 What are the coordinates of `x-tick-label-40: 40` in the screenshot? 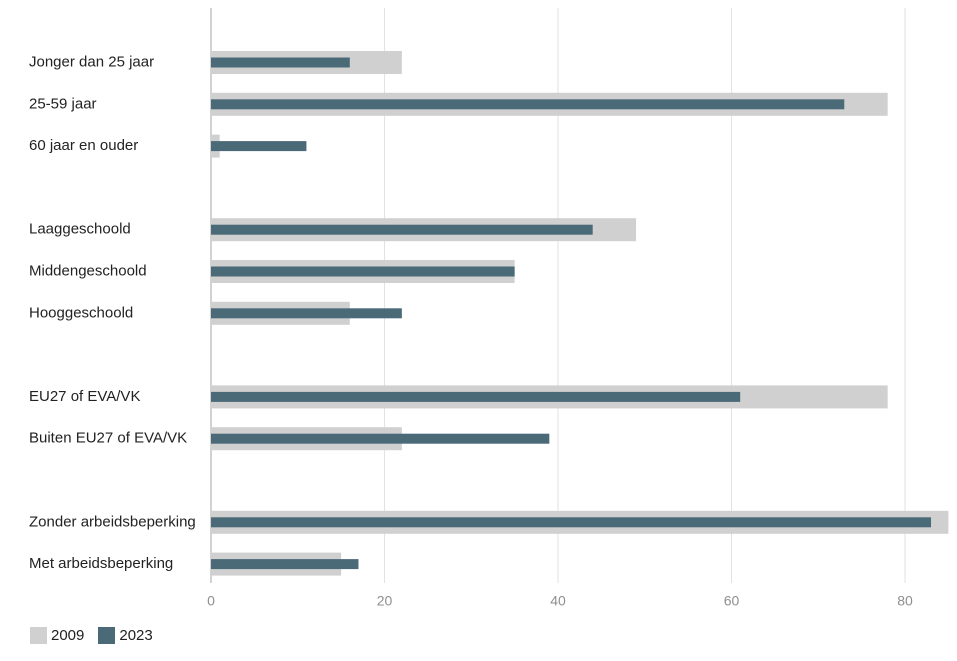 It's located at (558, 601).